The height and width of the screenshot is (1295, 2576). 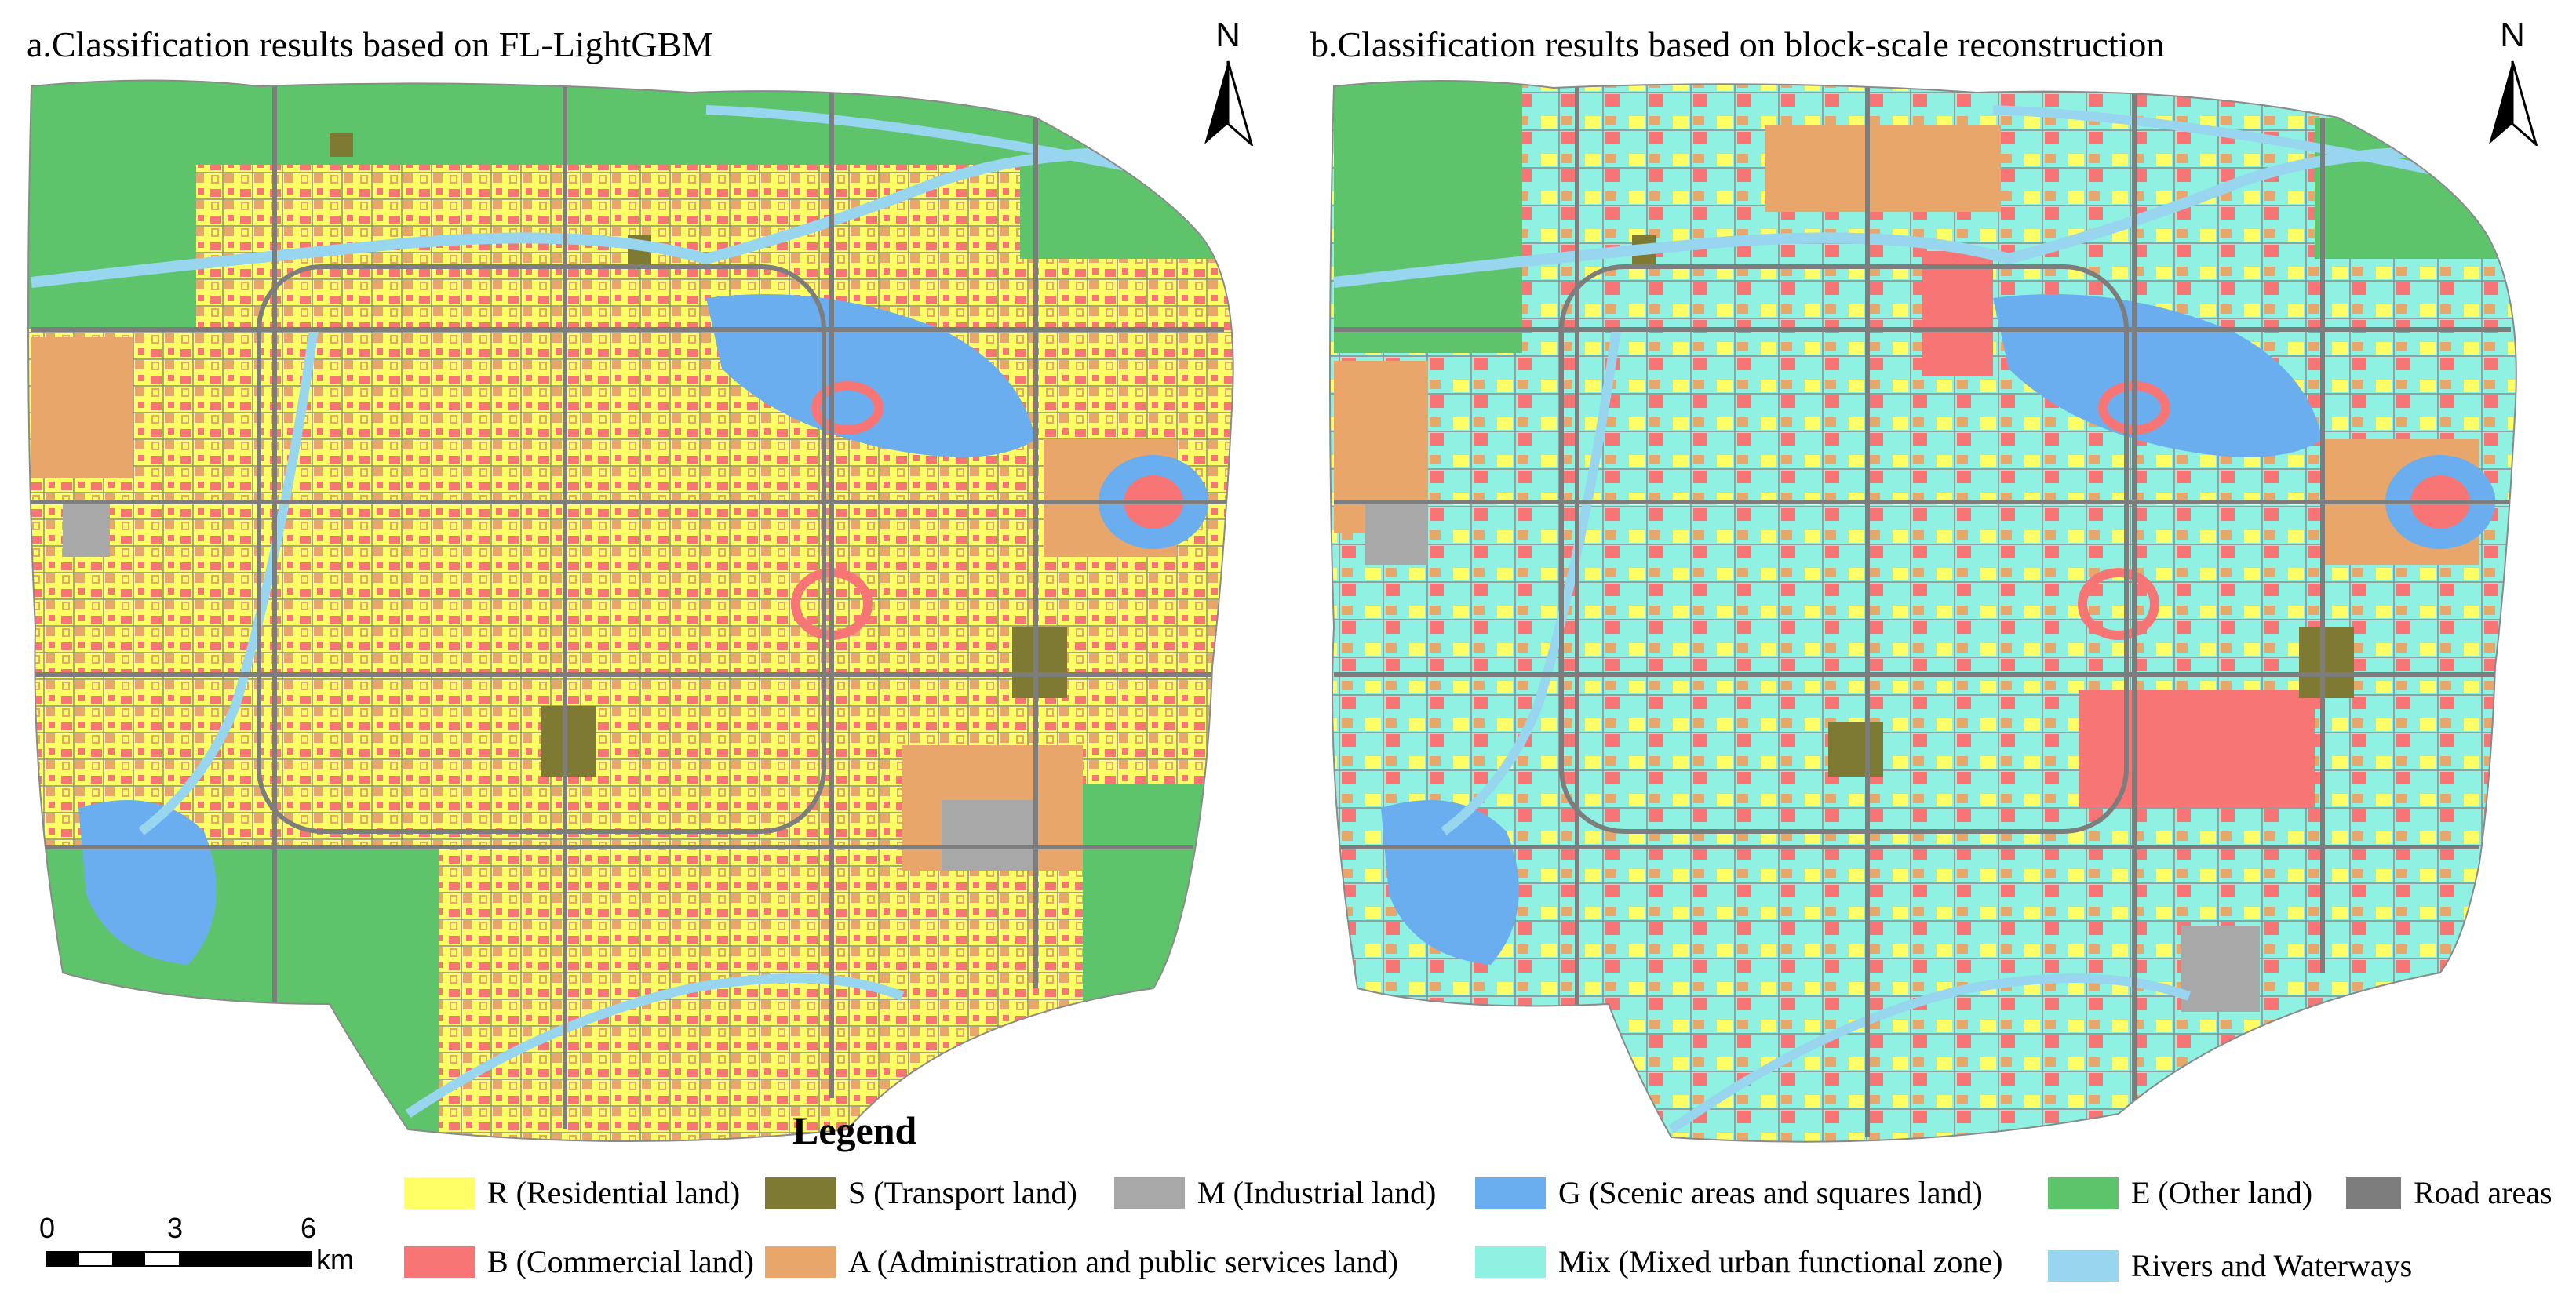 I want to click on legend-label: R (Residential land), so click(x=614, y=1192).